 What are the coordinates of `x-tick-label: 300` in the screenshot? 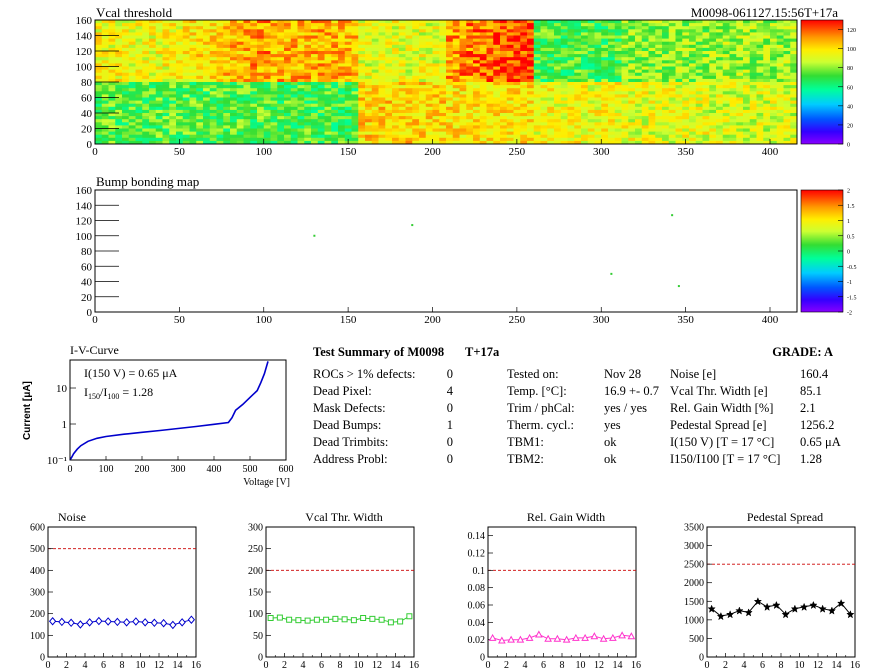 It's located at (601, 152).